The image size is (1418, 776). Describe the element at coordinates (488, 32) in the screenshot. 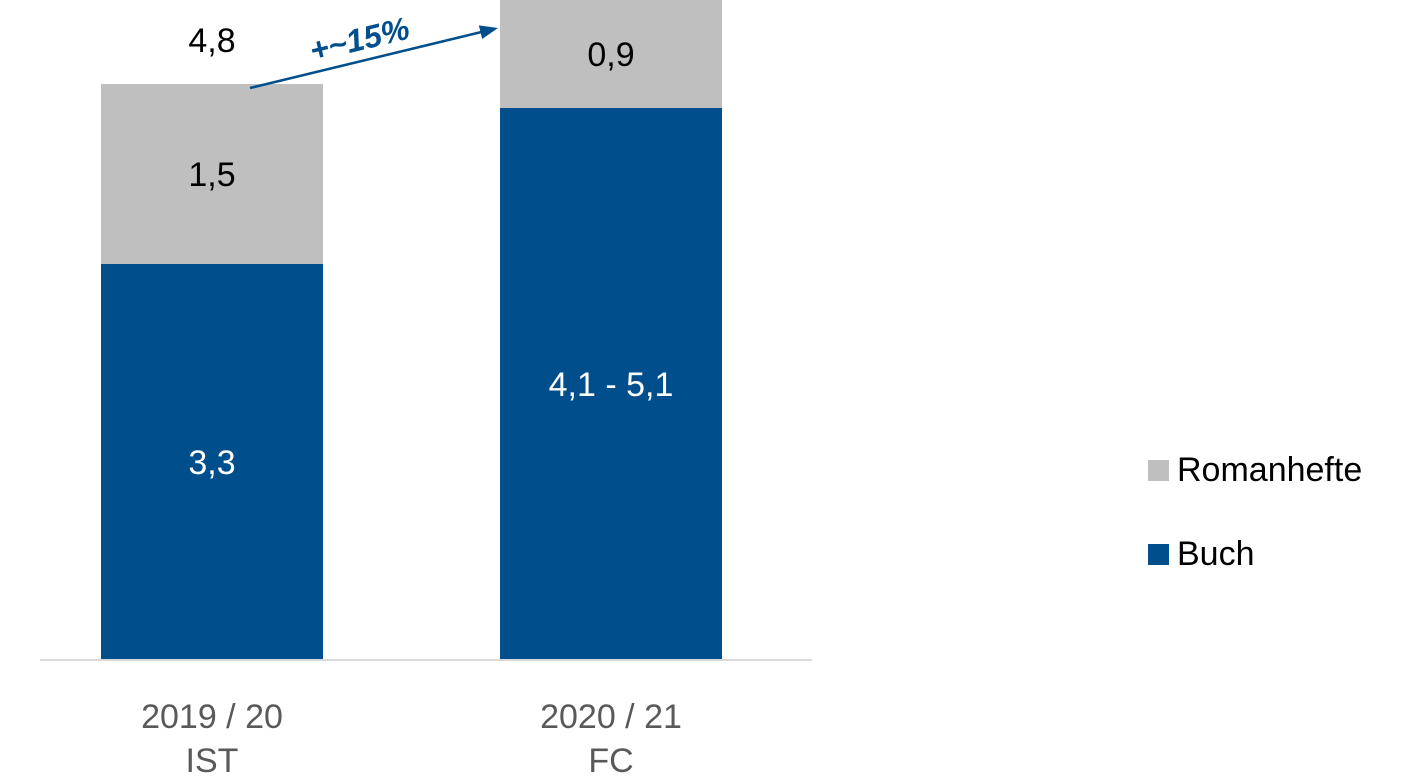

I see `growth-arrow-head` at that location.